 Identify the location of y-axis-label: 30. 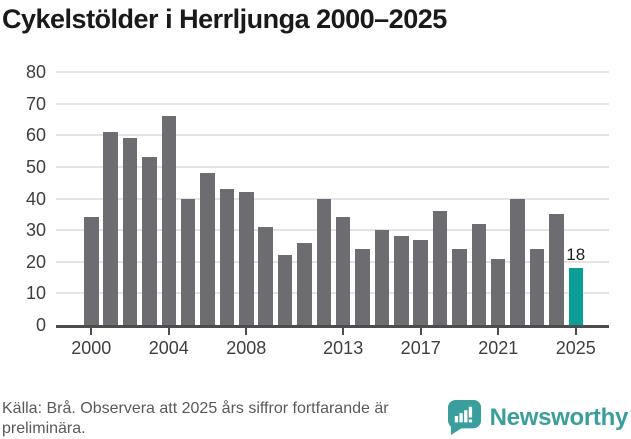
(35, 230).